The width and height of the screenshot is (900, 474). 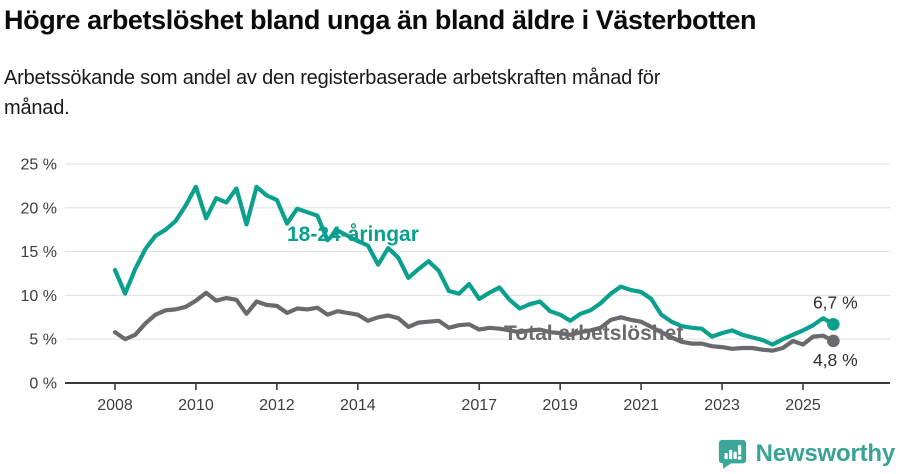 I want to click on x-tick-label: 2023, so click(x=722, y=405).